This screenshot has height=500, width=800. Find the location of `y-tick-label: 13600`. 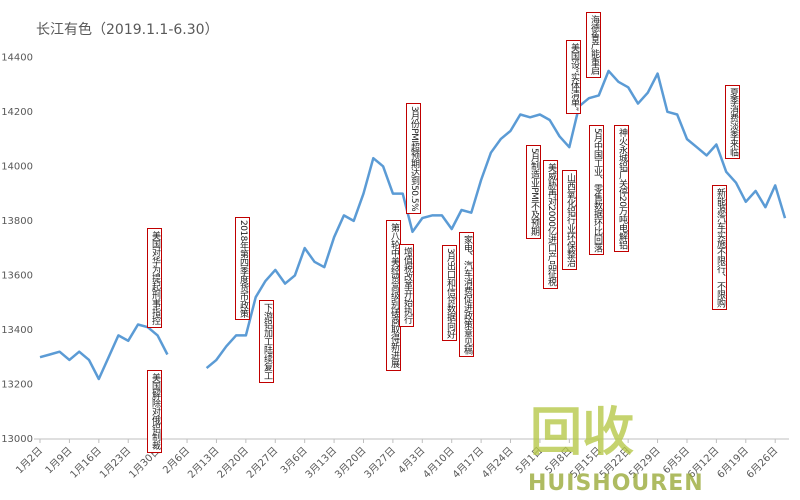

y-tick-label: 13600 is located at coordinates (17, 275).